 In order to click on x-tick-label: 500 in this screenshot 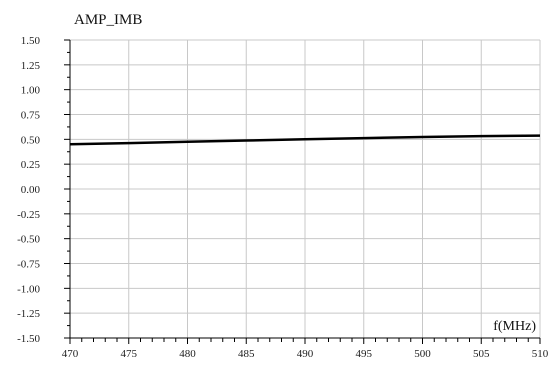, I will do `click(422, 354)`.